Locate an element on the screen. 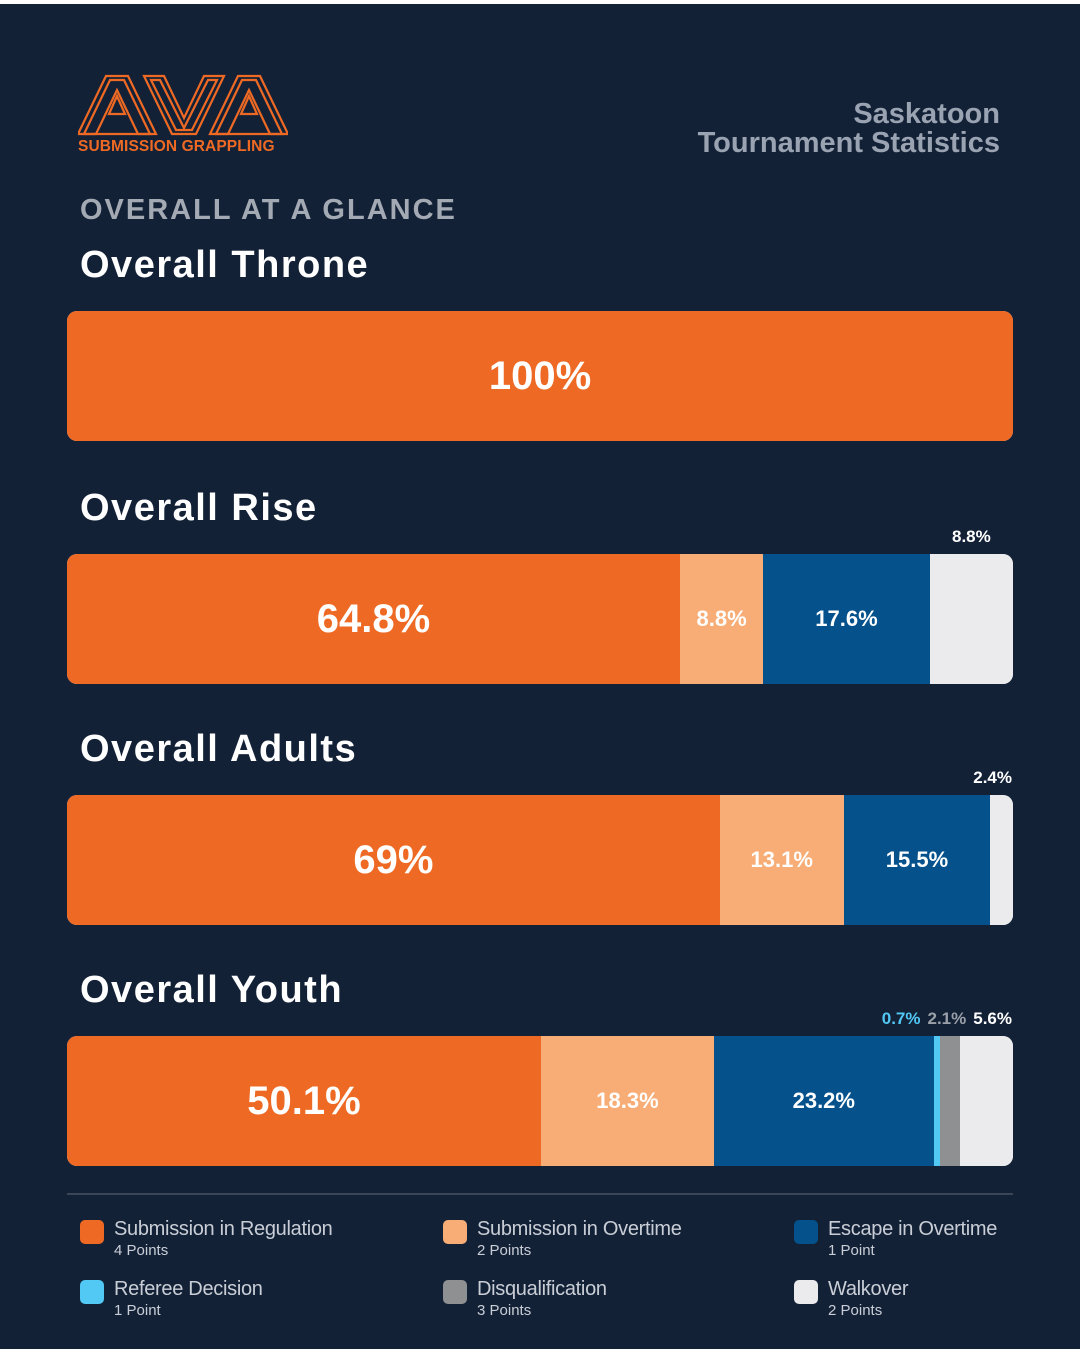  overall-adults-segment-escape-in-overtime: 15.5% is located at coordinates (917, 860).